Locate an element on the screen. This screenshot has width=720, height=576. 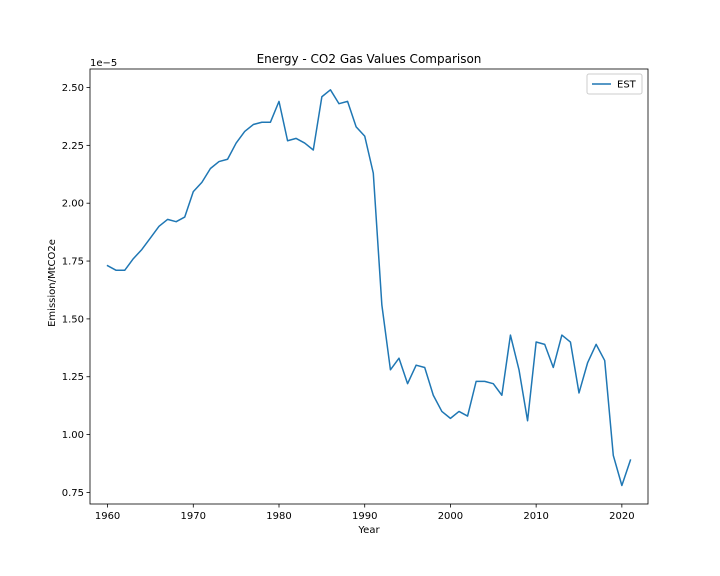
y-offset-label: 1e−5 is located at coordinates (103, 63).